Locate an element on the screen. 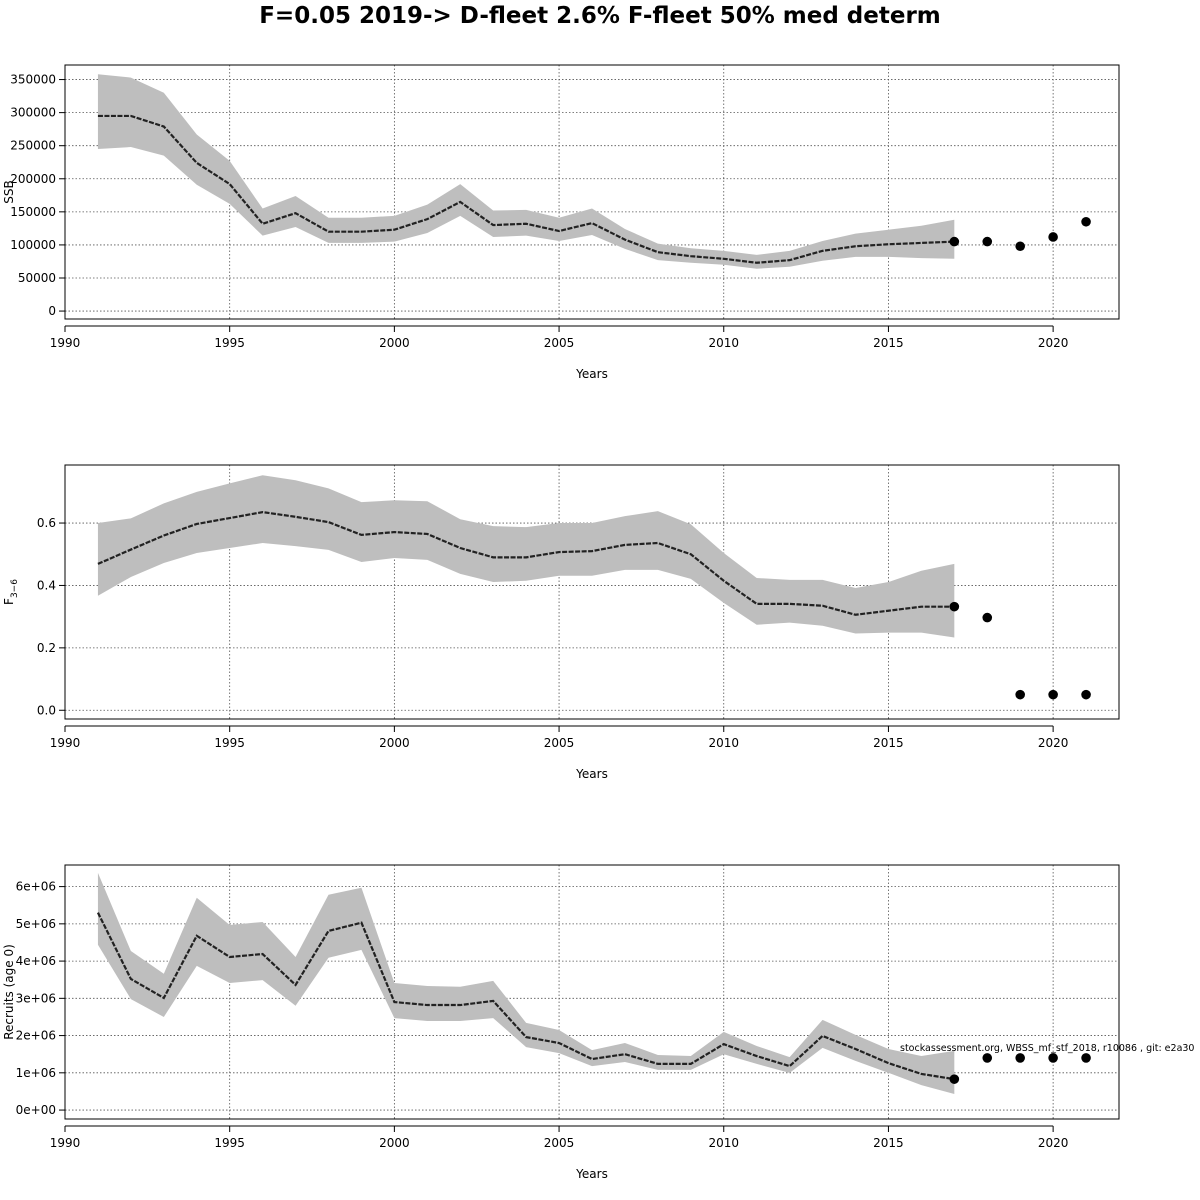 This screenshot has width=1200, height=1200. y-tick-label: 4e+06 is located at coordinates (36, 961).